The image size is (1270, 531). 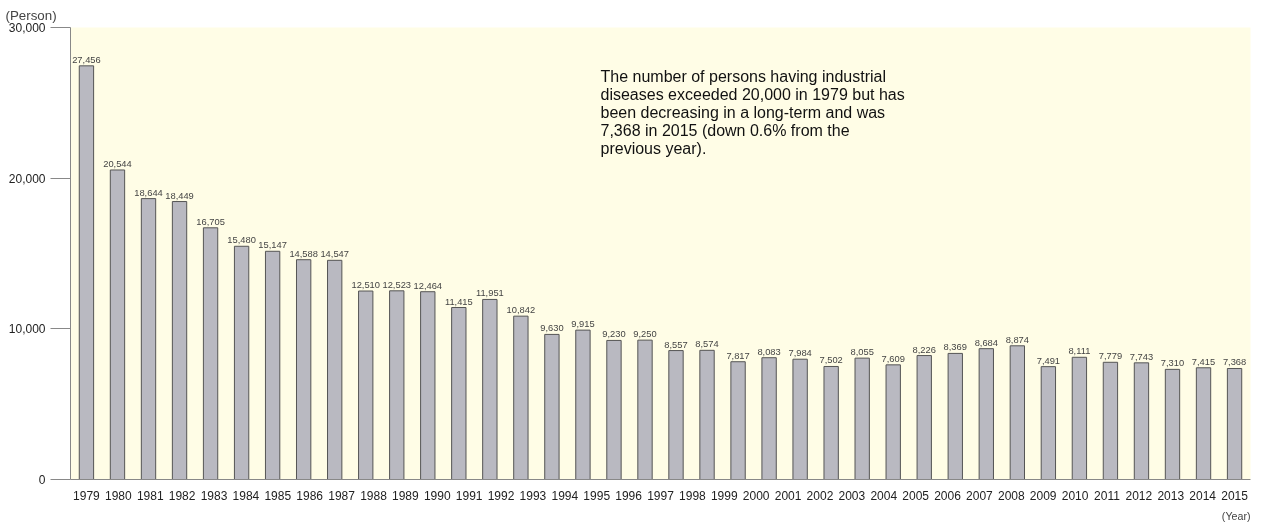 I want to click on x-axis-title: (Year), so click(x=1236, y=515).